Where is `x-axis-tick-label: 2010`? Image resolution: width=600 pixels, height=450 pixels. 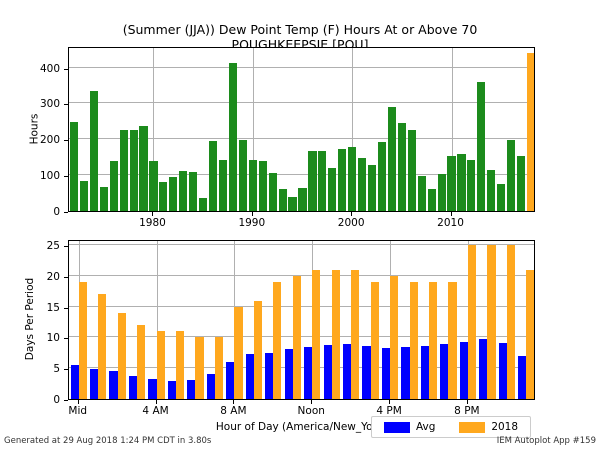
x-axis-tick-label: 2010 is located at coordinates (450, 223).